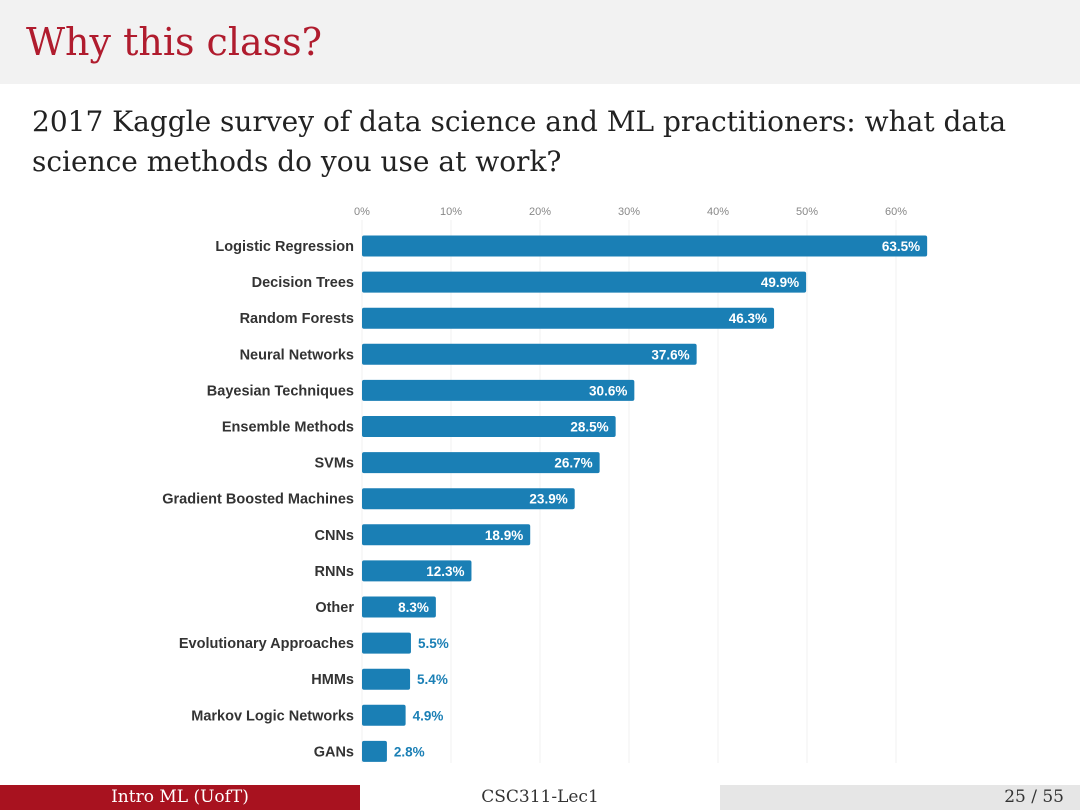 The image size is (1080, 810). I want to click on x-tick-label: 30%, so click(629, 212).